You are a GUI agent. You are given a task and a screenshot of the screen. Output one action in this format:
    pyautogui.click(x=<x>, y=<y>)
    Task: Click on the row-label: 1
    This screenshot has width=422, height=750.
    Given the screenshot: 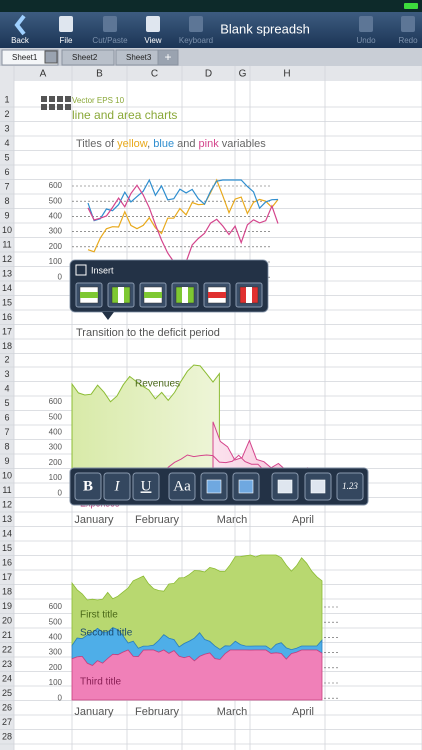 What is the action you would take?
    pyautogui.click(x=6, y=99)
    